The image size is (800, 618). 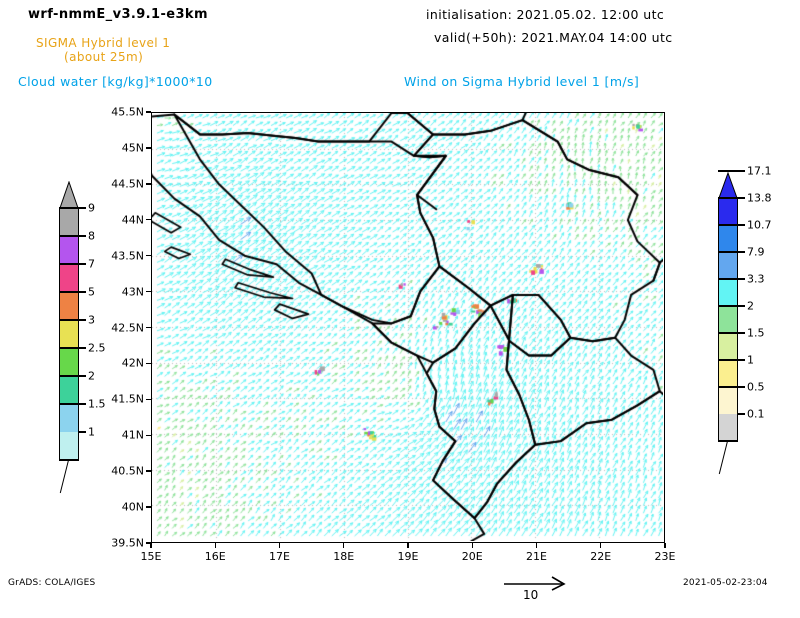 What do you see at coordinates (535, 583) in the screenshot?
I see `wind-scale-arrow-icon` at bounding box center [535, 583].